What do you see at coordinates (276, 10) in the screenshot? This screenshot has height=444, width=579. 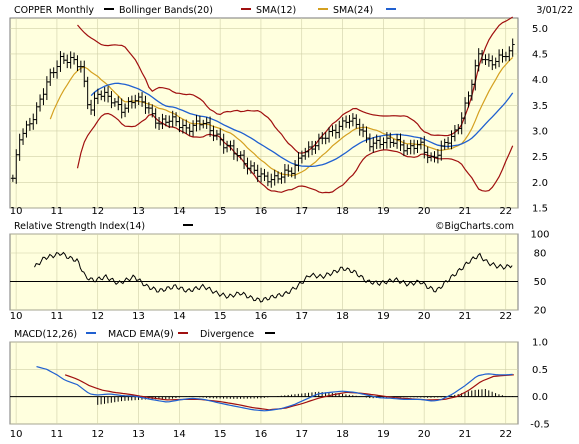 I see `sma12-legend-label: SMA(12)` at bounding box center [276, 10].